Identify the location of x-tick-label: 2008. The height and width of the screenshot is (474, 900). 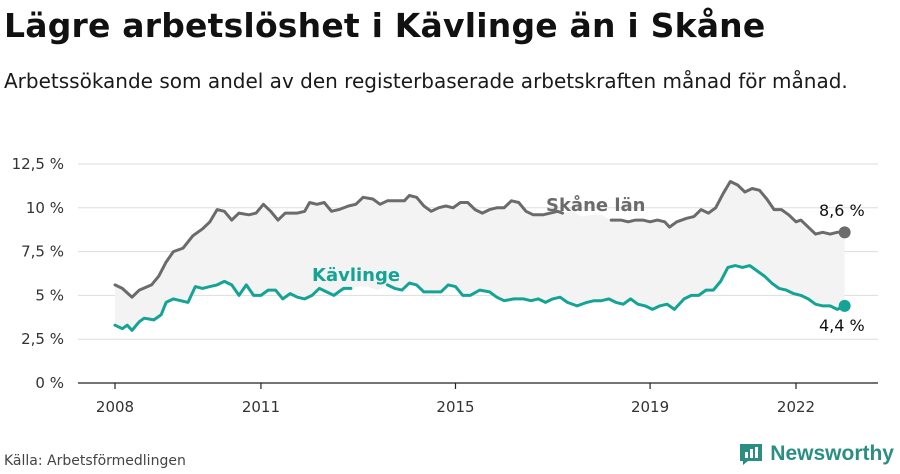
(115, 407).